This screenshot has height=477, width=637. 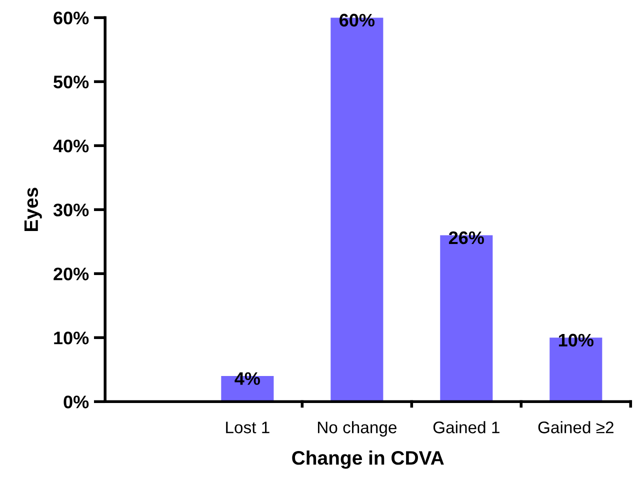 What do you see at coordinates (466, 237) in the screenshot?
I see `data-label: 26%` at bounding box center [466, 237].